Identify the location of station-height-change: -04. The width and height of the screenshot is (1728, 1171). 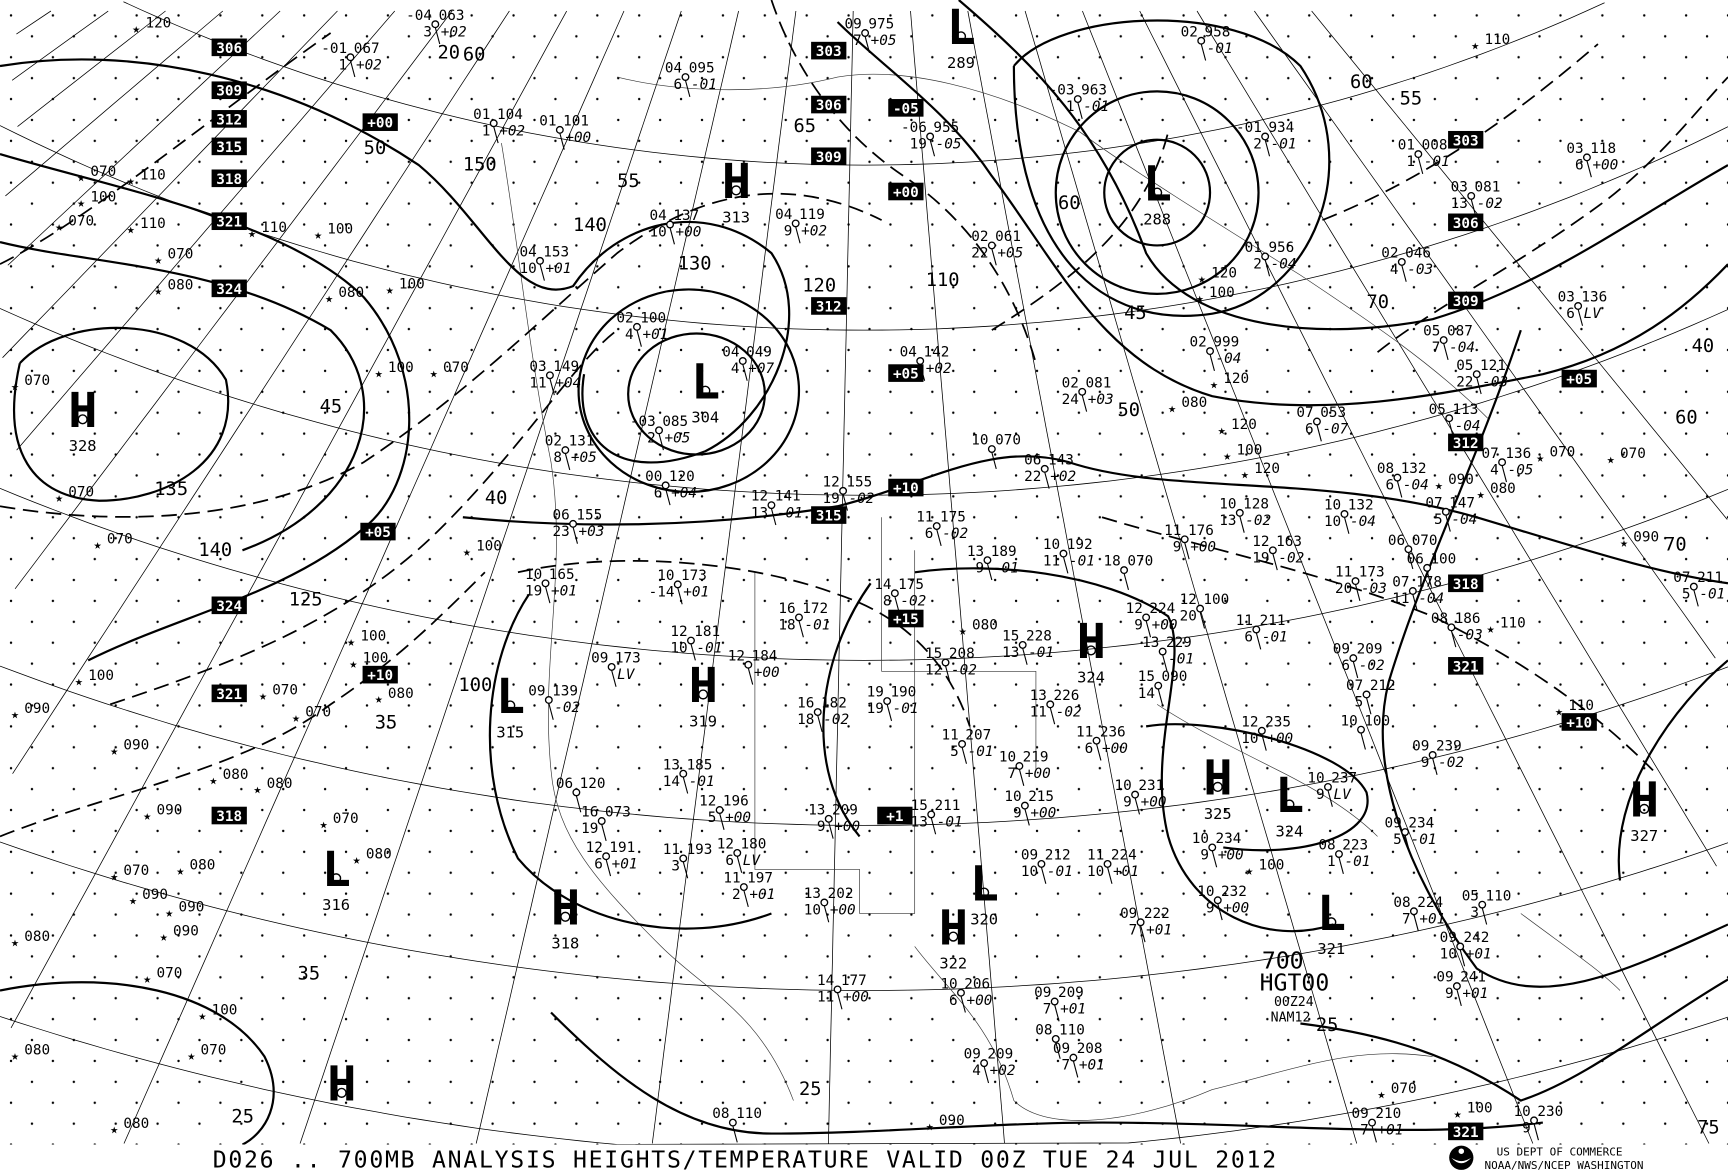
(1229, 359).